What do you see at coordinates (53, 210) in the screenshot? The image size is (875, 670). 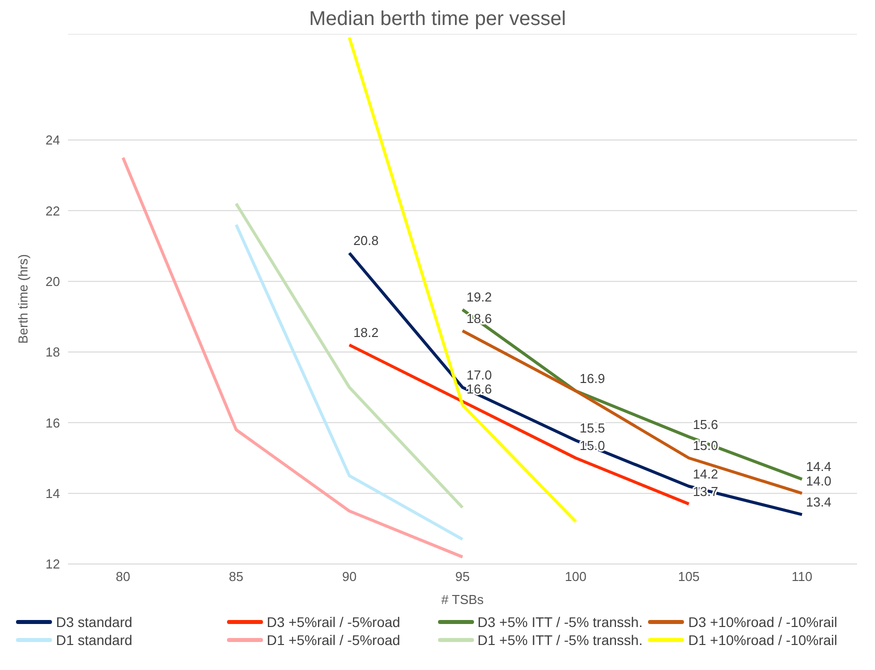 I see `y-tick-label: 22` at bounding box center [53, 210].